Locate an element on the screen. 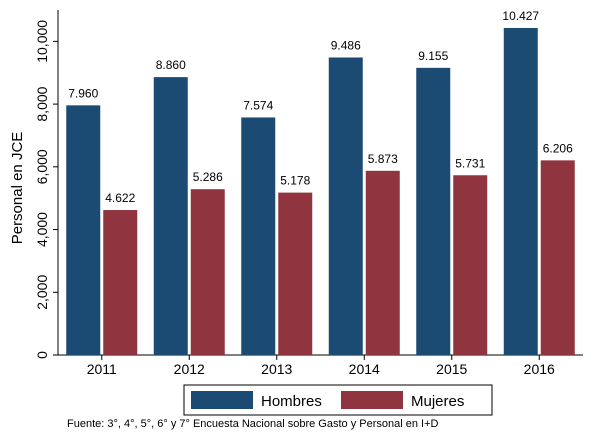 The image size is (600, 433). data-label: 5.731 is located at coordinates (470, 163).